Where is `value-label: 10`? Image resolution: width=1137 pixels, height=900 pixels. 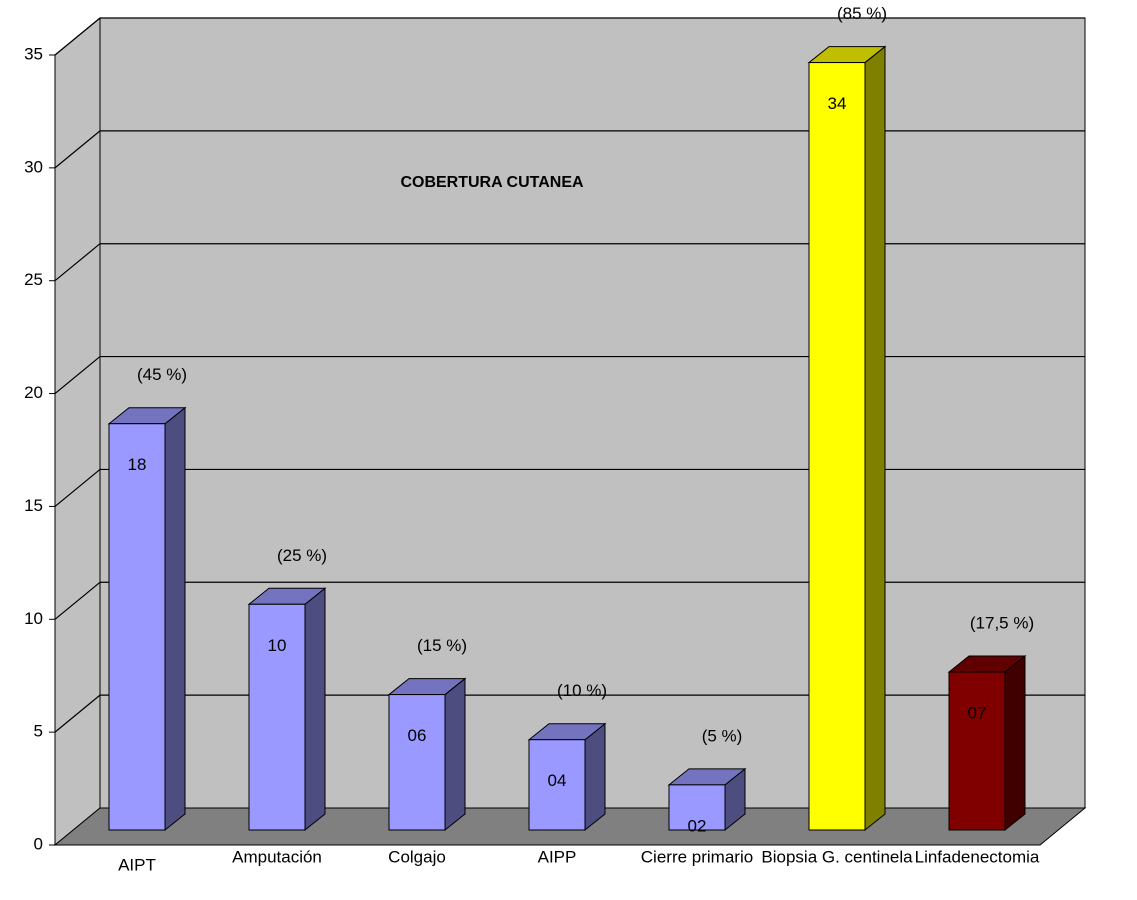 value-label: 10 is located at coordinates (277, 645).